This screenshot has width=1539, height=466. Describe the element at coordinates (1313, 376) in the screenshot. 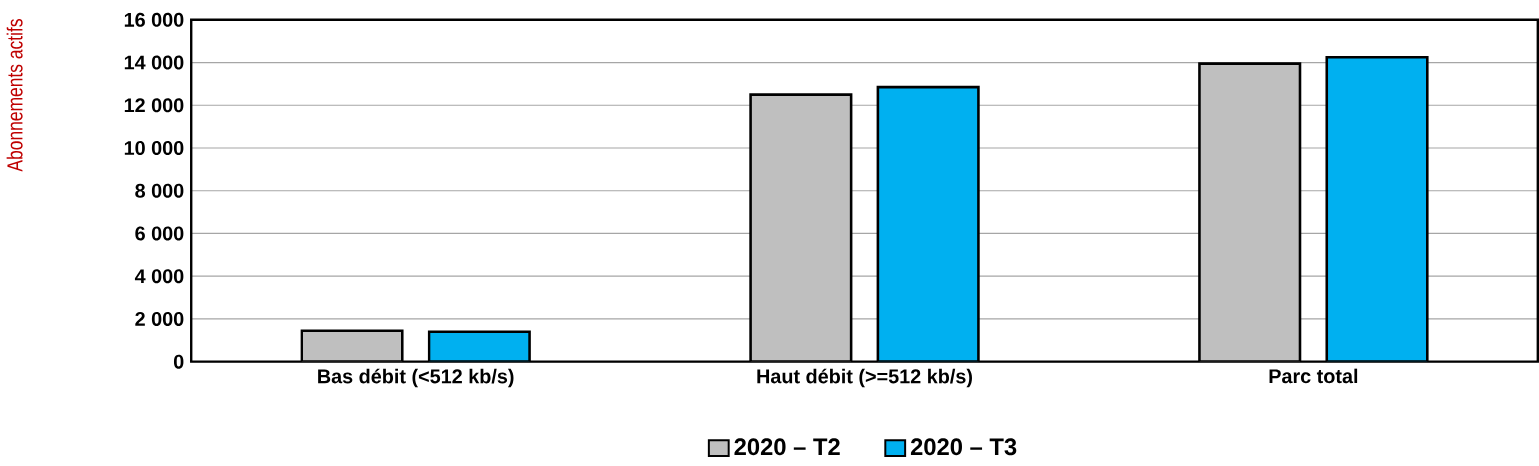

I see `x-tick-label: Parc total` at that location.